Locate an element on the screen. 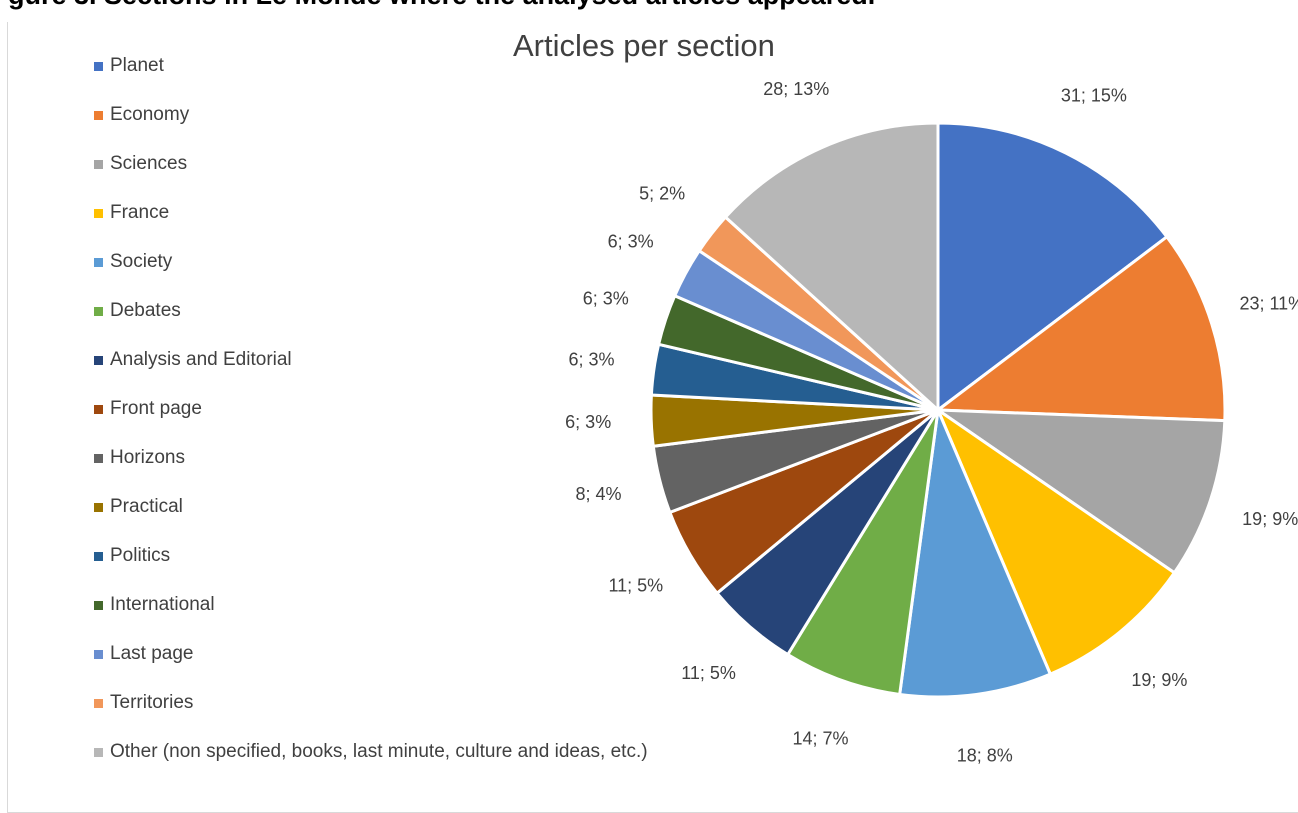  legend-item-4: Society is located at coordinates (133, 262).